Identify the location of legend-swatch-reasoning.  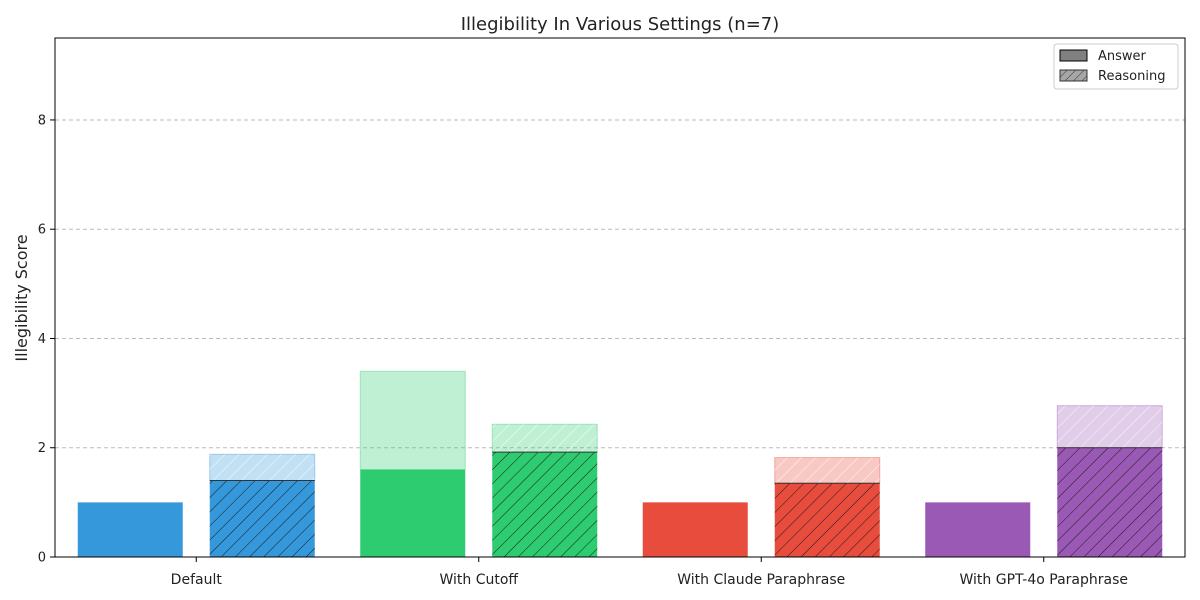
(1073, 75).